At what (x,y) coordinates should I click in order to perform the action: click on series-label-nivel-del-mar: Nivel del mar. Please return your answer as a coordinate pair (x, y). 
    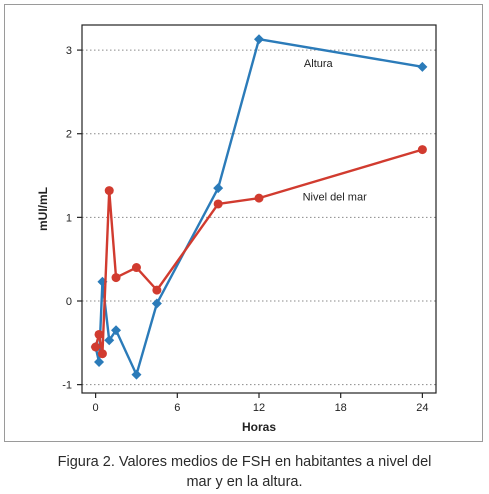
    Looking at the image, I should click on (335, 198).